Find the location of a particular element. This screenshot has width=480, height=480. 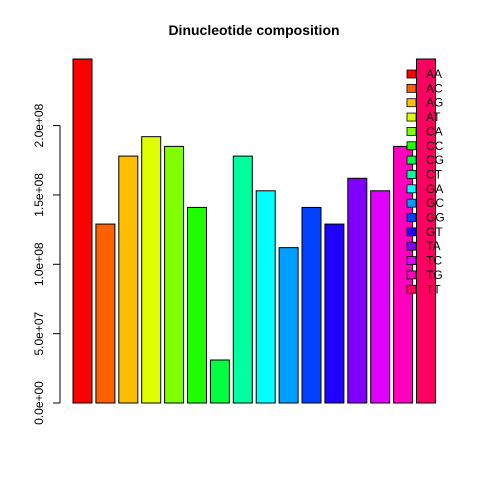

legend-label: AG is located at coordinates (434, 103).